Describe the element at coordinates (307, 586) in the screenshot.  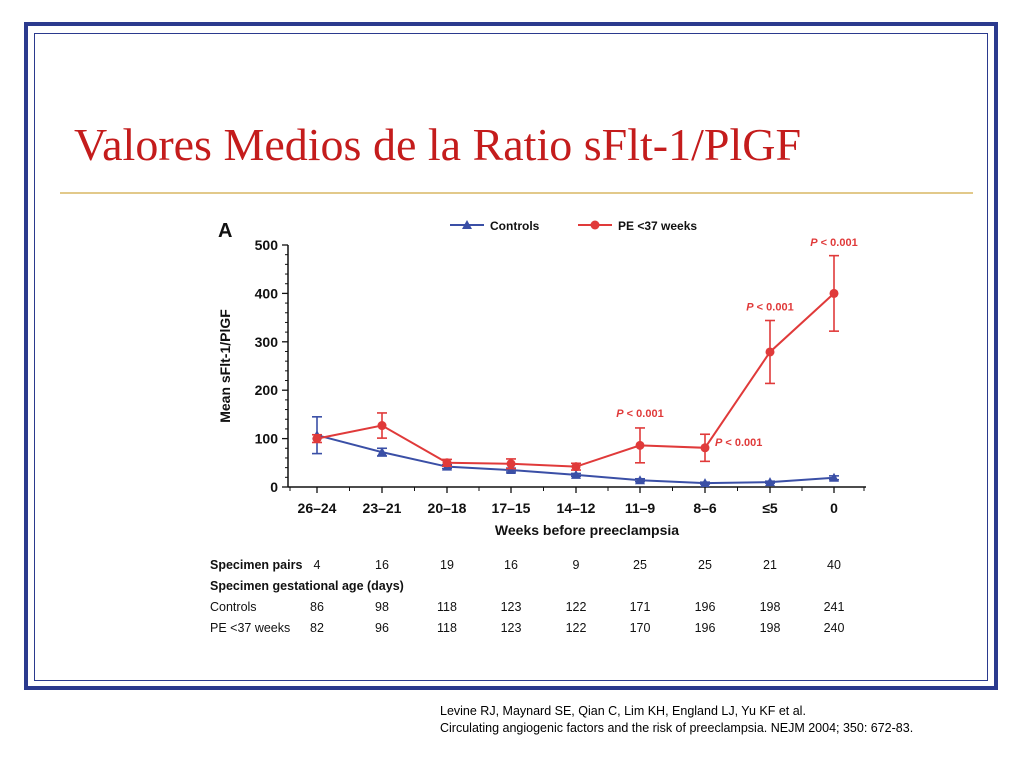
I see `table-row-label: Specimen gestational age (days)` at that location.